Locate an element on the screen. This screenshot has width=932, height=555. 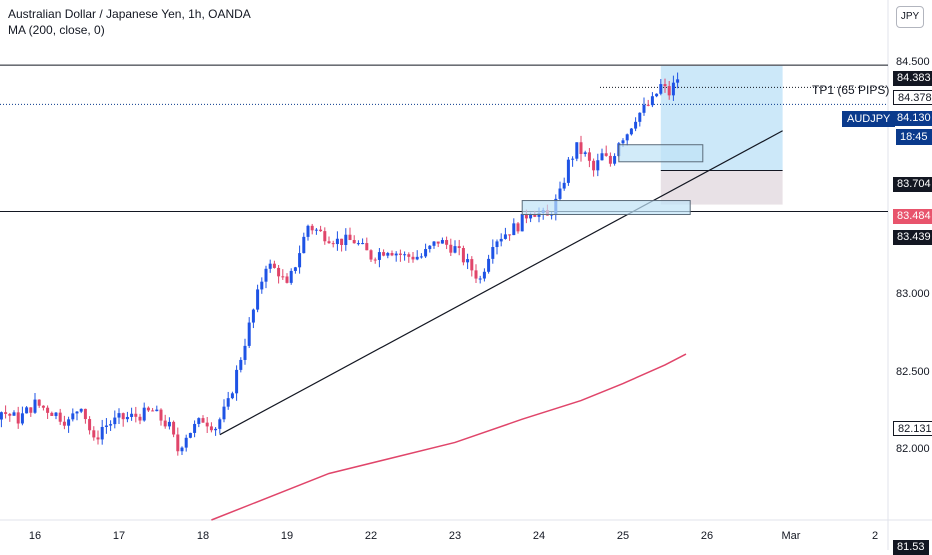
y-tick: 82.500 is located at coordinates (913, 372).